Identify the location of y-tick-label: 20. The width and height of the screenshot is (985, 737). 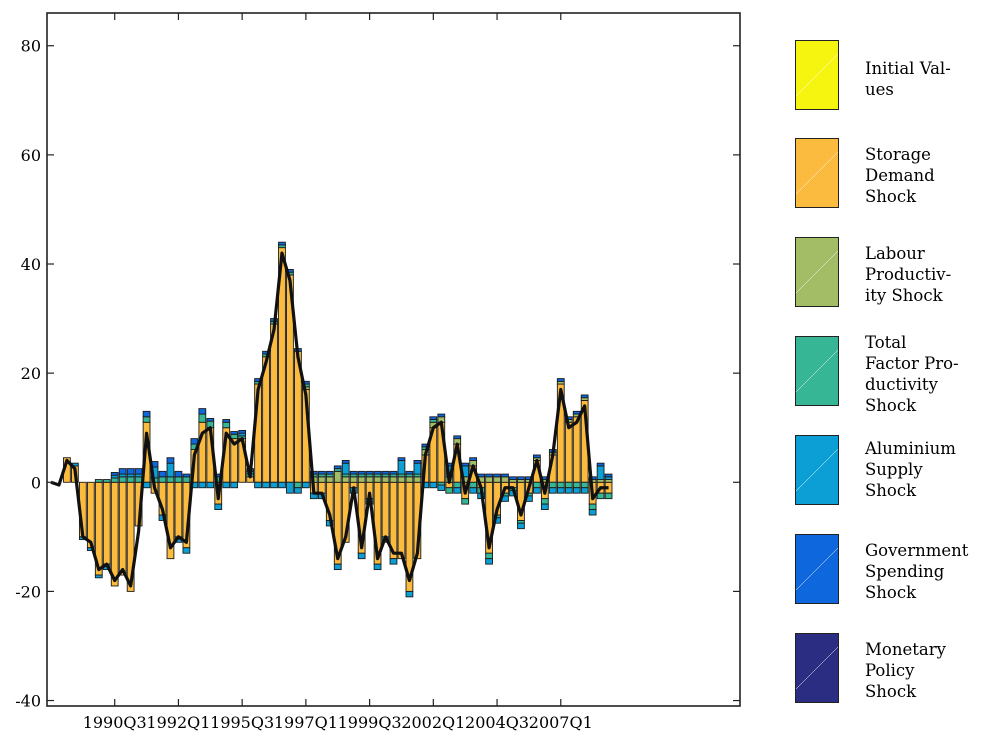
(31, 373).